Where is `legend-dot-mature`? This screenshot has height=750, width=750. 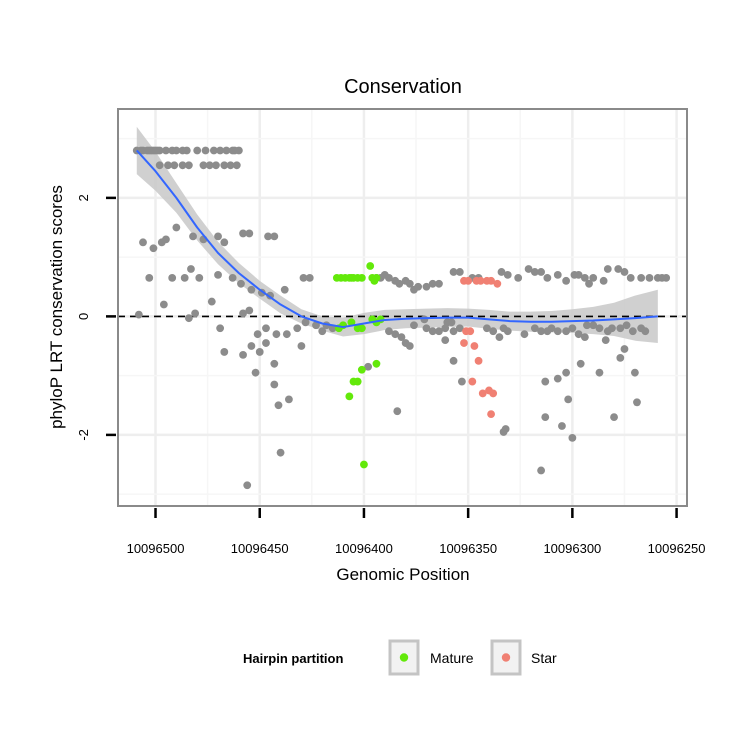
legend-dot-mature is located at coordinates (404, 657).